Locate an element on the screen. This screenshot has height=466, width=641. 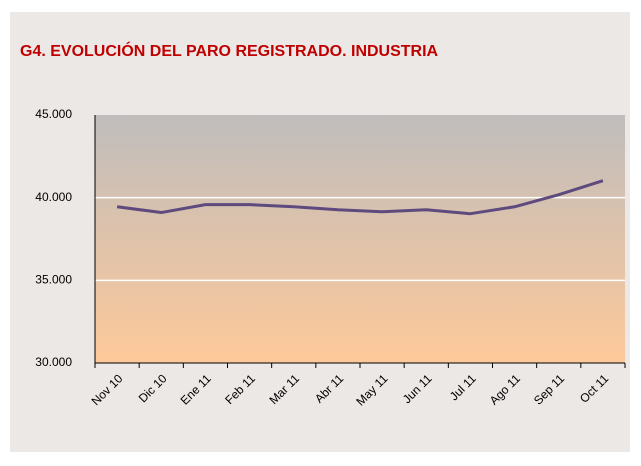
y-tick-label: 30.000 is located at coordinates (53, 362).